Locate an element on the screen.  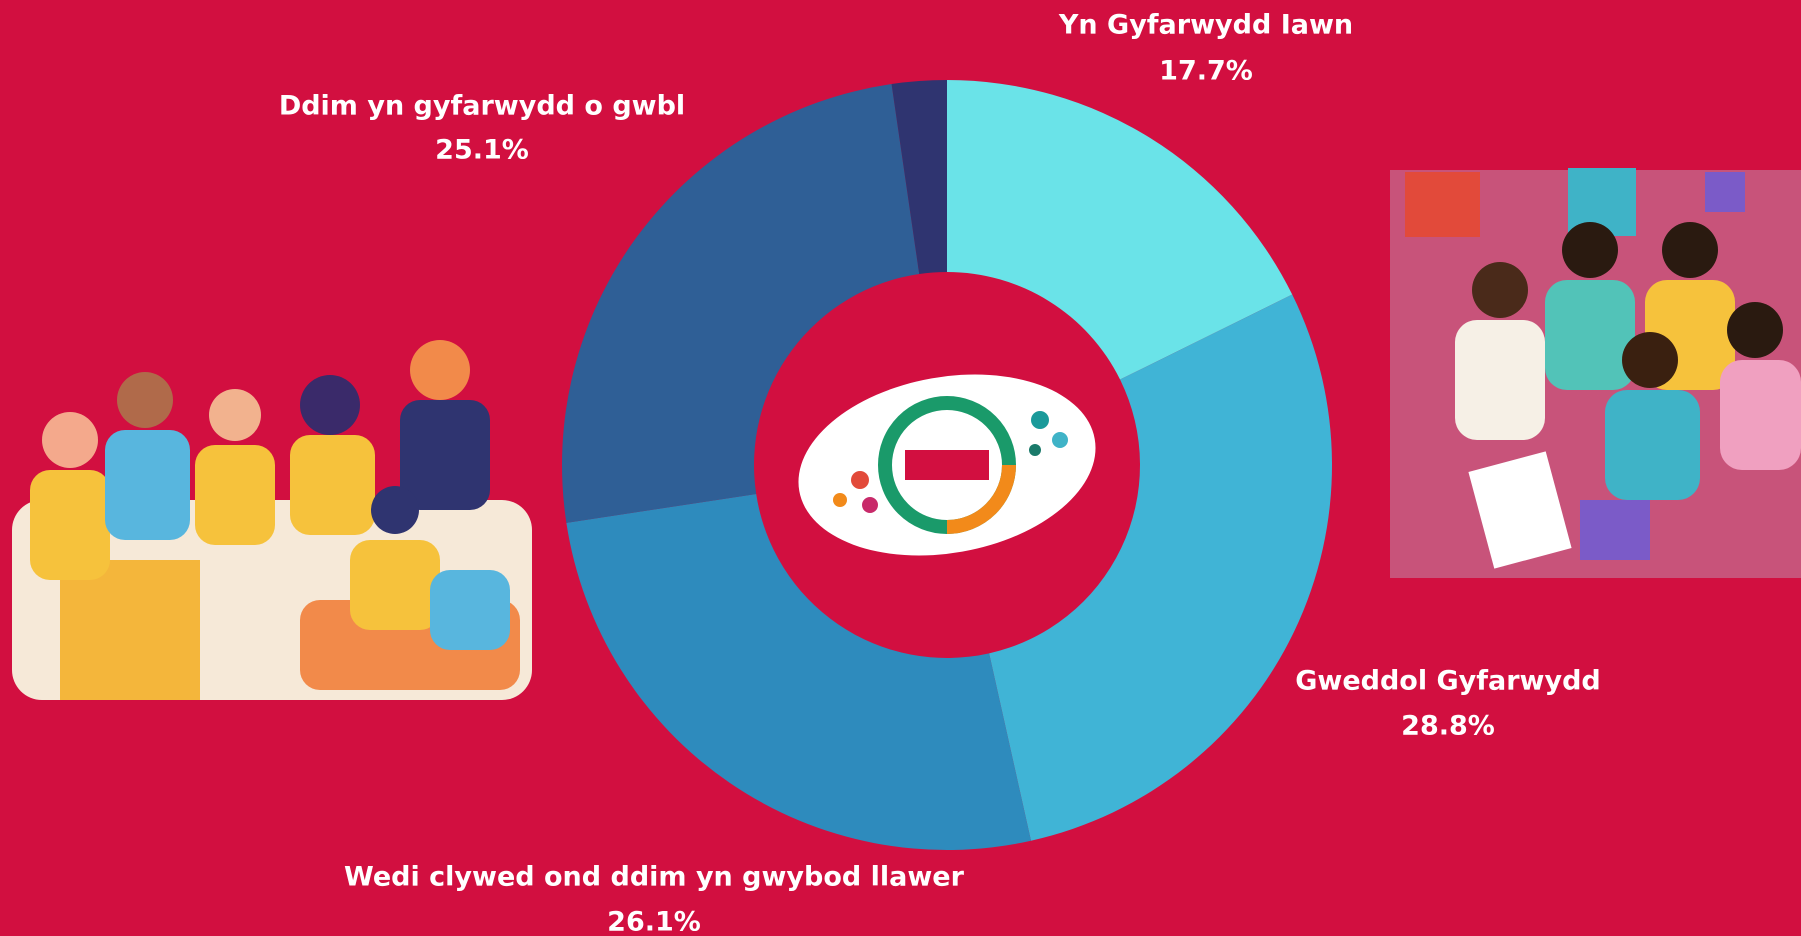
segment-value: 17.7% is located at coordinates (1206, 71).